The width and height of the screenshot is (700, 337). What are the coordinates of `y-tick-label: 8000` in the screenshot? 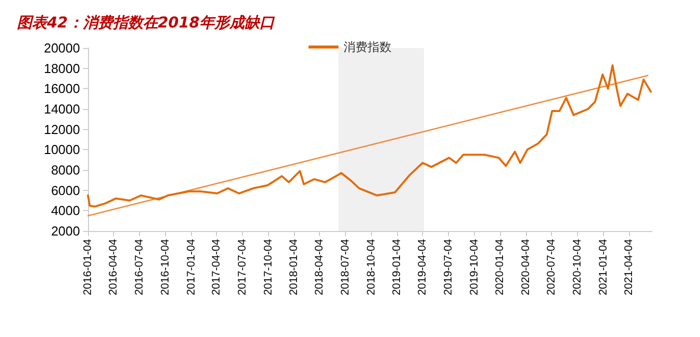 It's located at (65, 170).